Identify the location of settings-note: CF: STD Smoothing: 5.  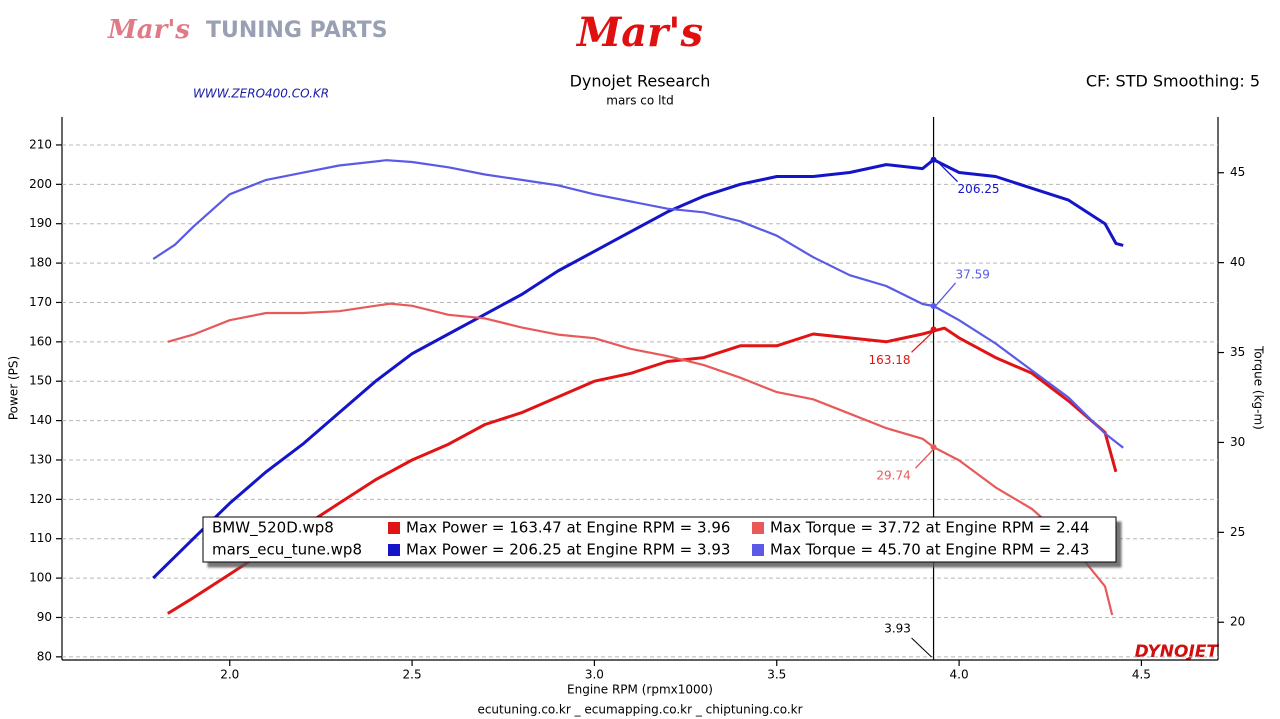
(1173, 81).